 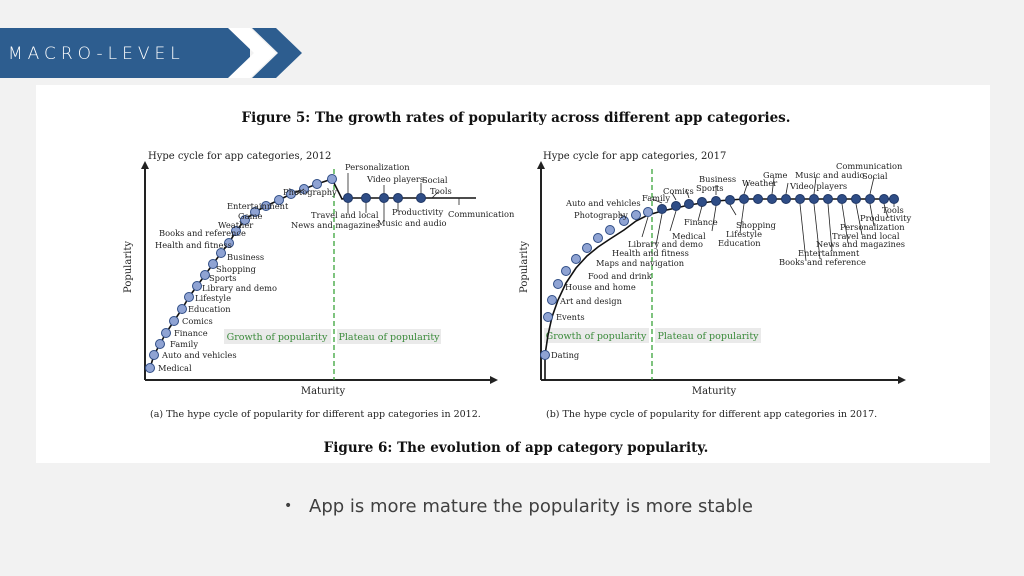 I want to click on right-label-news: News and magazines, so click(x=860, y=244).